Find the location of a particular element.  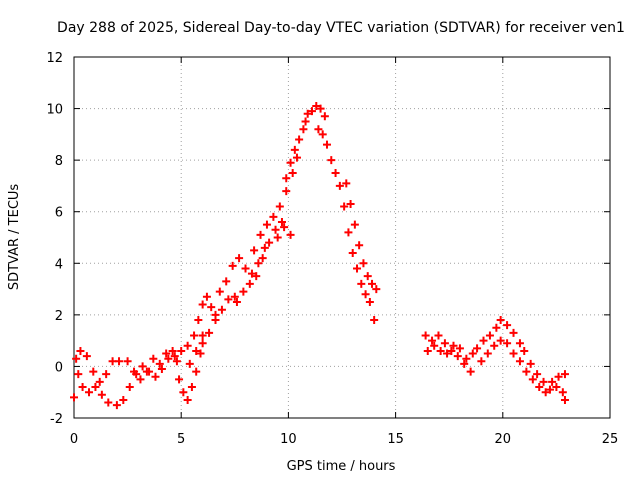

y-tick-label: 0 is located at coordinates (59, 367).